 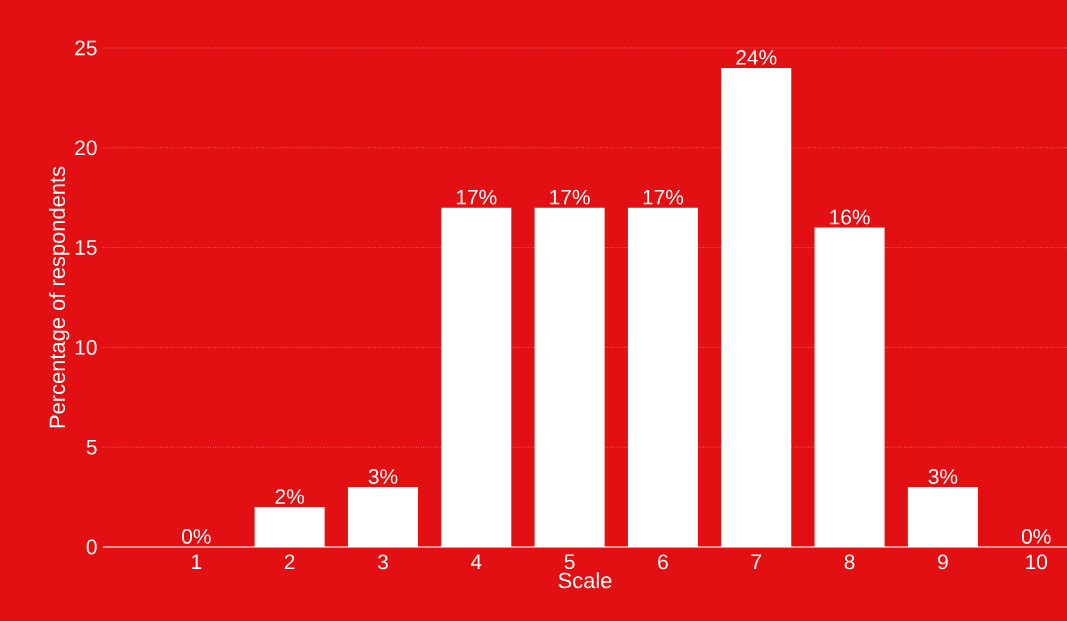 I want to click on x-tick-label: 10, so click(x=1037, y=562).